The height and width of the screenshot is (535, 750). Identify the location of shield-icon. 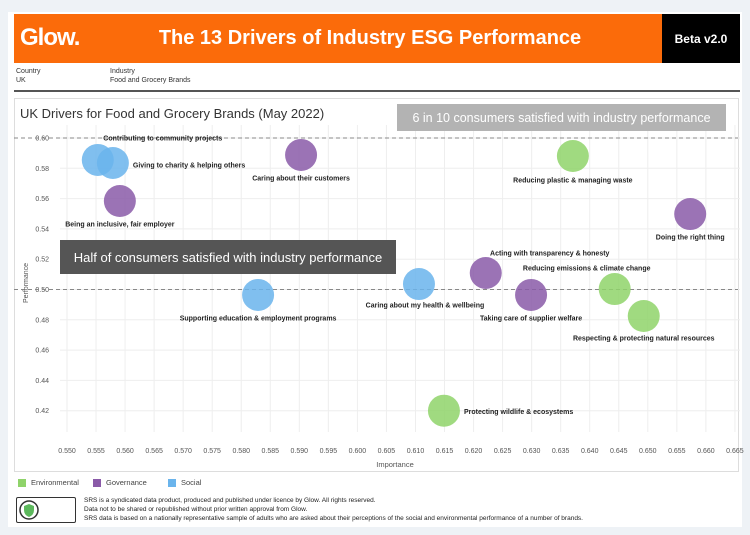
(29, 510).